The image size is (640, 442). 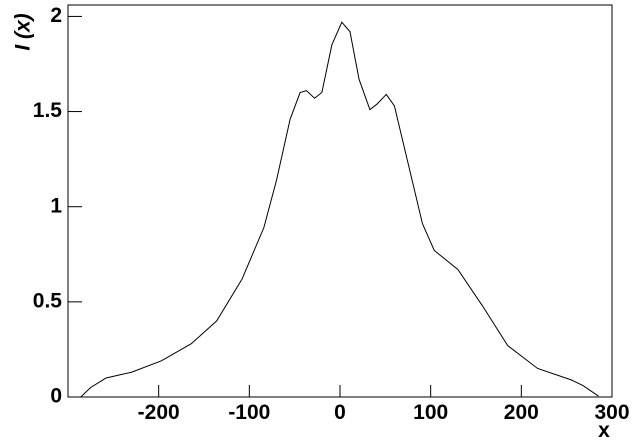 What do you see at coordinates (56, 396) in the screenshot?
I see `y-tick-label: 0` at bounding box center [56, 396].